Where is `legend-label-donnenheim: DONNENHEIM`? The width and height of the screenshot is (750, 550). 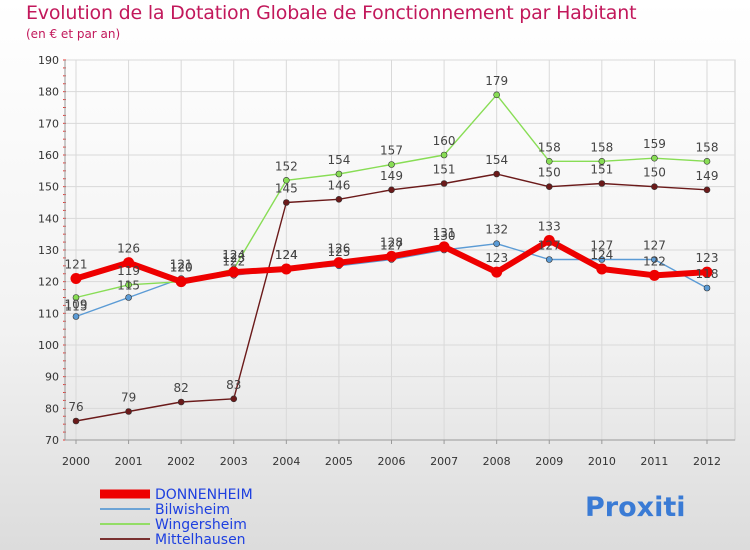 legend-label-donnenheim: DONNENHEIM is located at coordinates (204, 495).